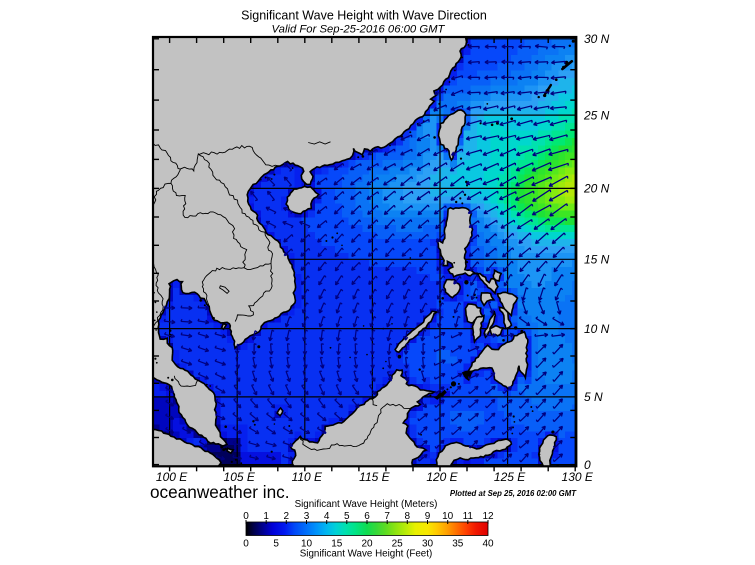  What do you see at coordinates (458, 544) in the screenshot?
I see `svg-text: 35` at bounding box center [458, 544].